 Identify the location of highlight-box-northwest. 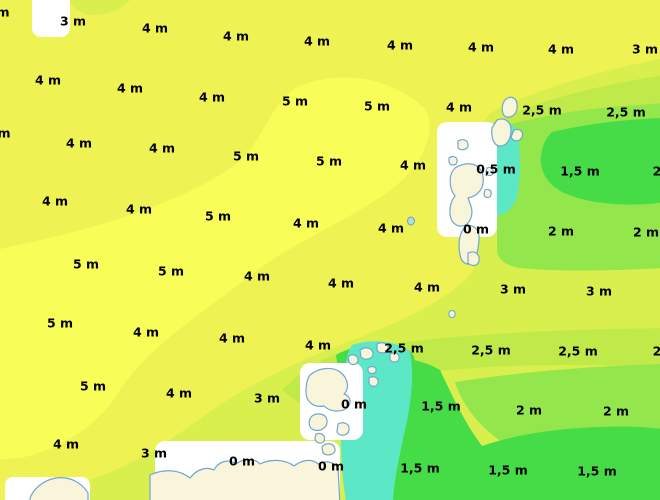
(51, 18).